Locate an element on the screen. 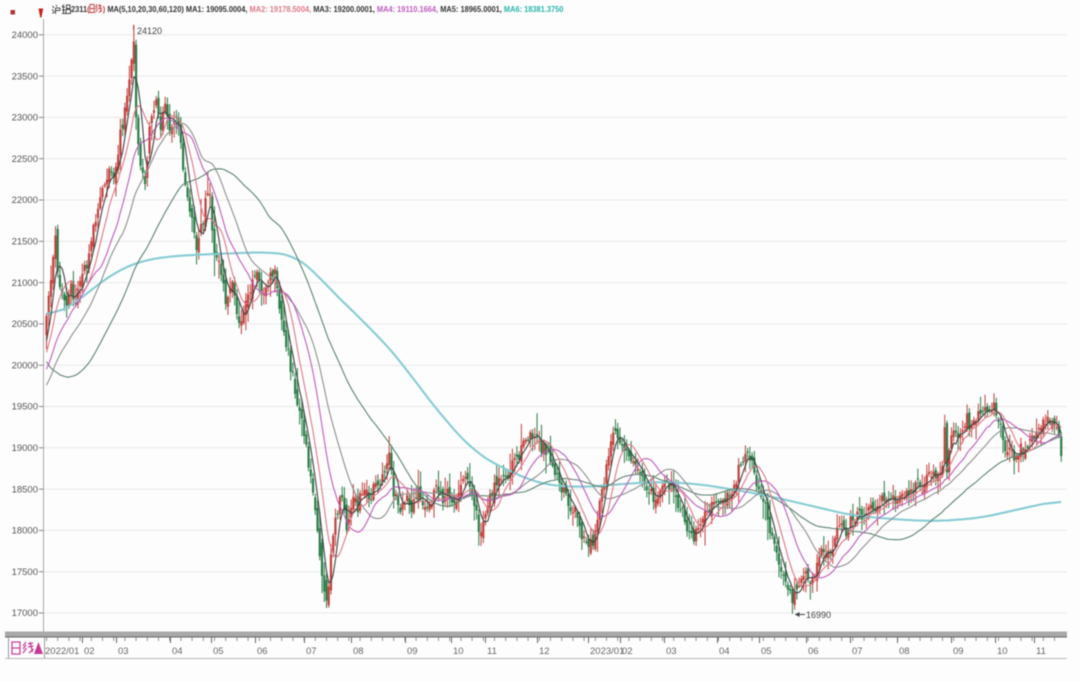 The height and width of the screenshot is (682, 1080). svg-text: 23500 is located at coordinates (25, 76).